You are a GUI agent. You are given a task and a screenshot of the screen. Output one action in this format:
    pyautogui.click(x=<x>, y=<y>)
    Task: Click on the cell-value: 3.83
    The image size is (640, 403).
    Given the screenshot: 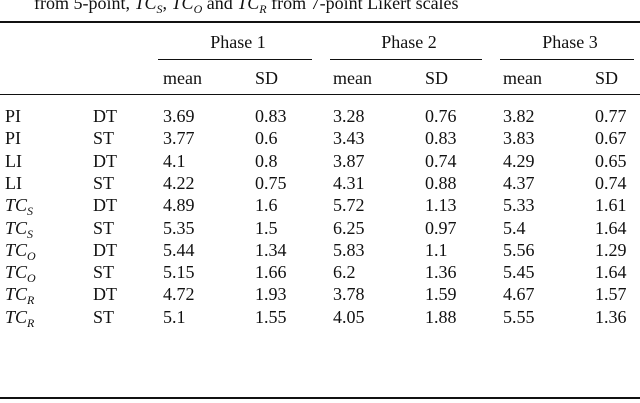 What is the action you would take?
    pyautogui.click(x=519, y=138)
    